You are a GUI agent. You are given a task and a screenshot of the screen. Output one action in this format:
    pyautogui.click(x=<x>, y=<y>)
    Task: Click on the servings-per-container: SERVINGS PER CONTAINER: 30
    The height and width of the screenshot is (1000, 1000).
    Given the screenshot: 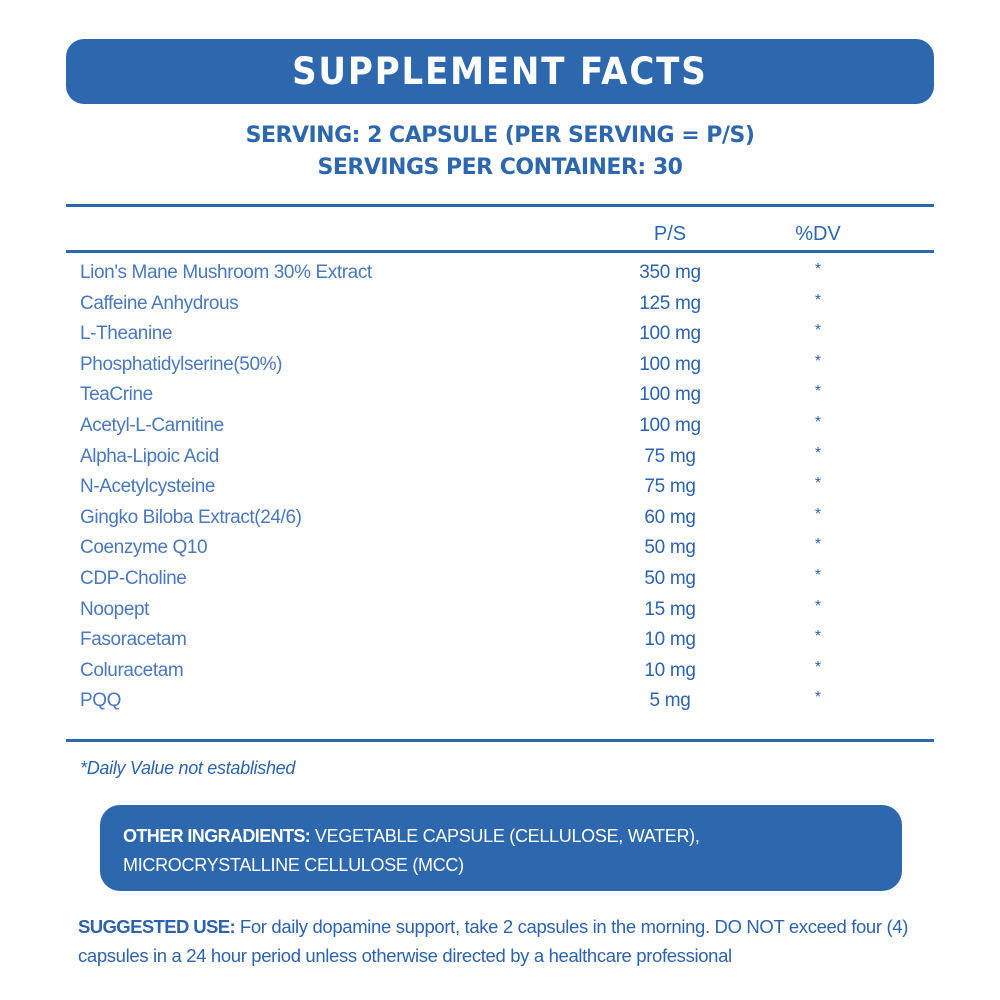 What is the action you would take?
    pyautogui.click(x=500, y=167)
    